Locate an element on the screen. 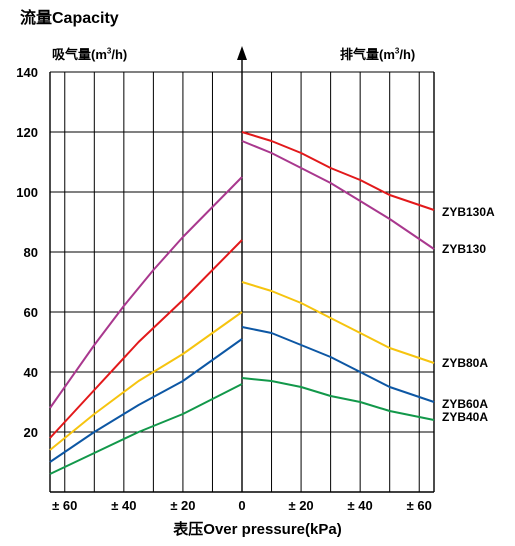 The image size is (515, 546). discharge-axis-label: 排气量(m3/h) is located at coordinates (377, 53).